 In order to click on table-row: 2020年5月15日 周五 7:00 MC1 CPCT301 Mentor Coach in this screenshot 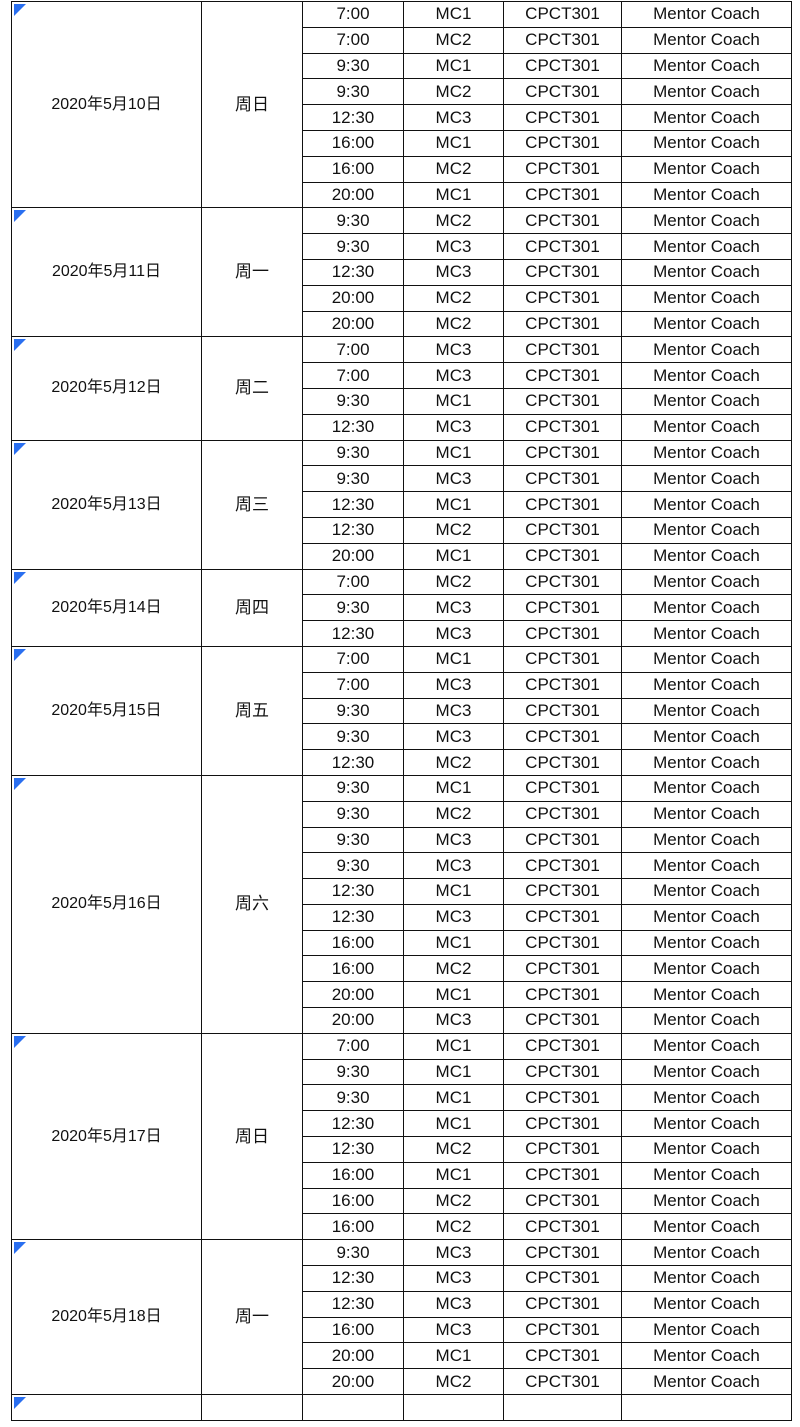, I will do `click(401, 710)`.